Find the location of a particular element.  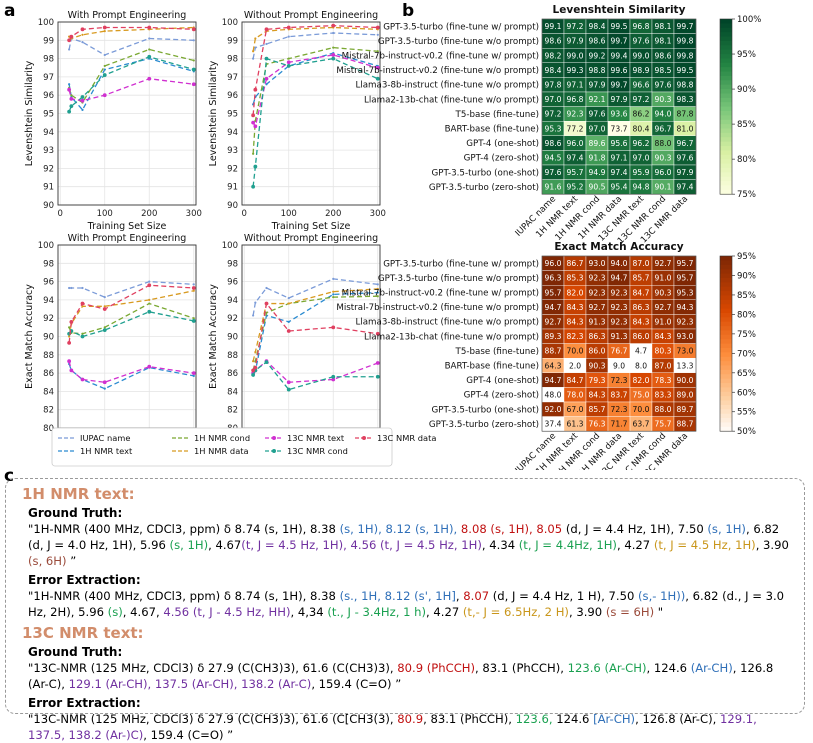

legend-item: 1H NMR text is located at coordinates (95, 451).